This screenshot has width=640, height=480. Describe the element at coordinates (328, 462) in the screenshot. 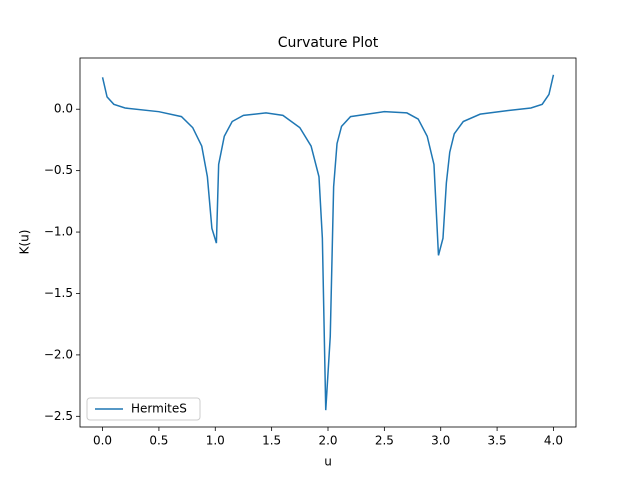

I see `x-axis-label: u` at that location.